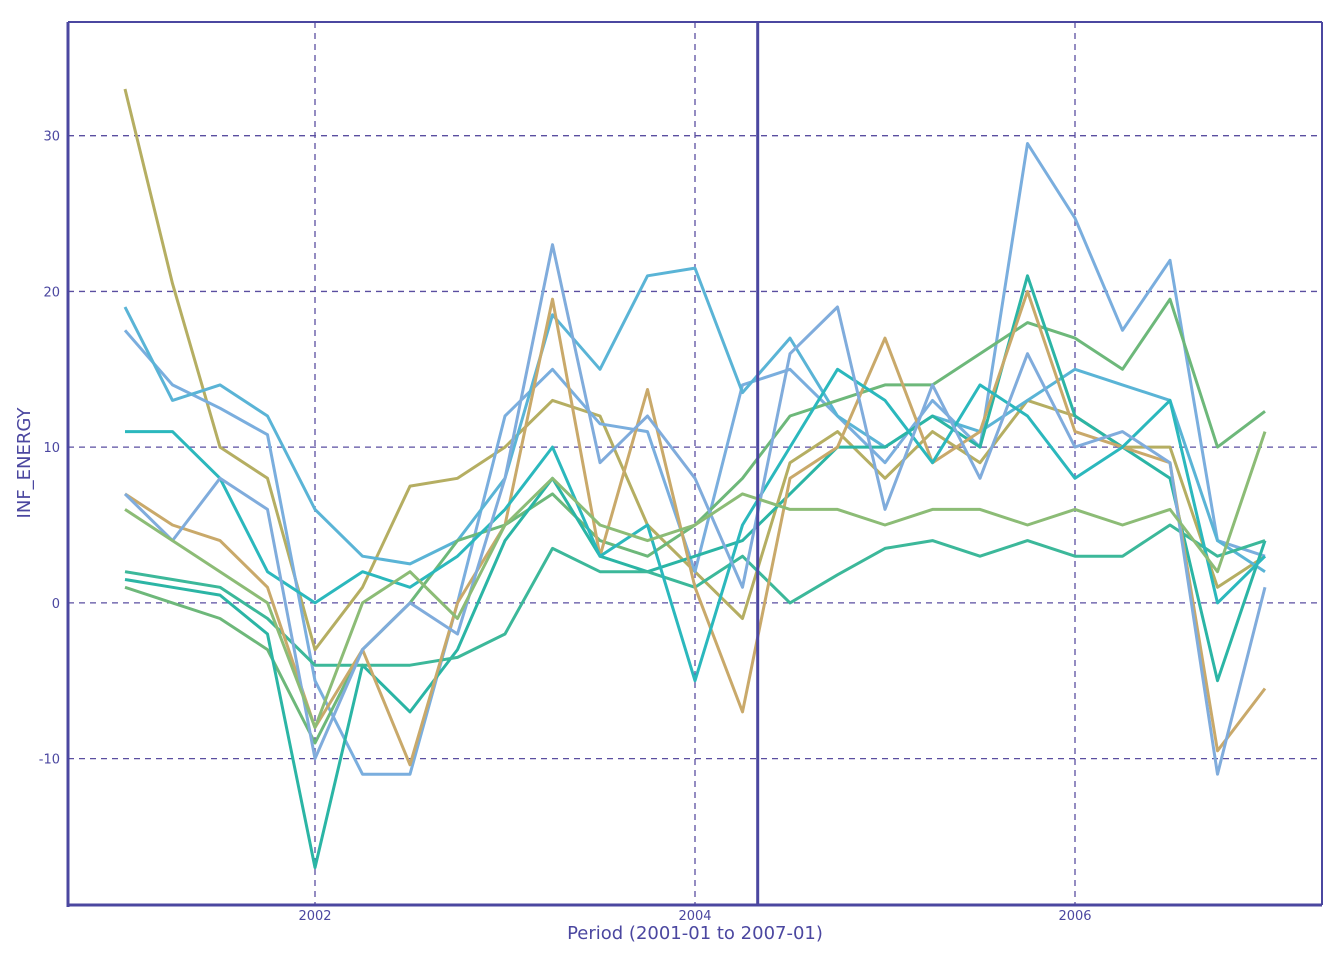 The image size is (1344, 960). I want to click on y-axis-title: INF_ENERGY, so click(24, 463).